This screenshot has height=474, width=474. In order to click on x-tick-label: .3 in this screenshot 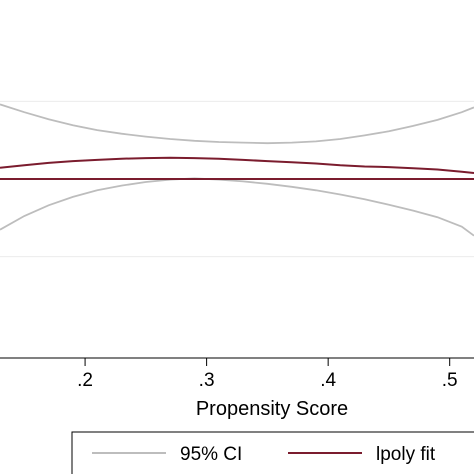, I will do `click(207, 380)`.